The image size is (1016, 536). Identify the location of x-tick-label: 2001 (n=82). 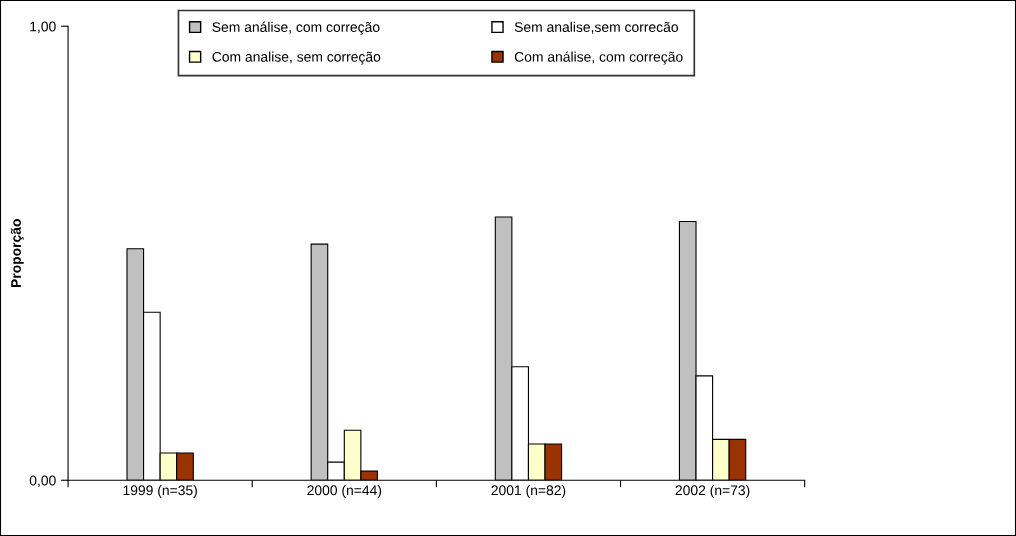
(528, 491).